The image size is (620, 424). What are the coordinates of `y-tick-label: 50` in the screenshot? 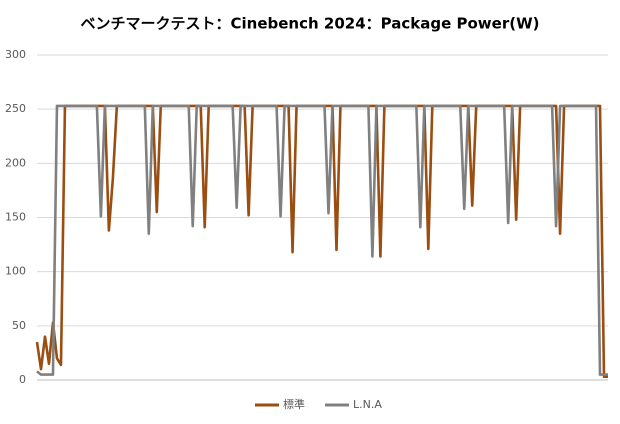 It's located at (19, 325).